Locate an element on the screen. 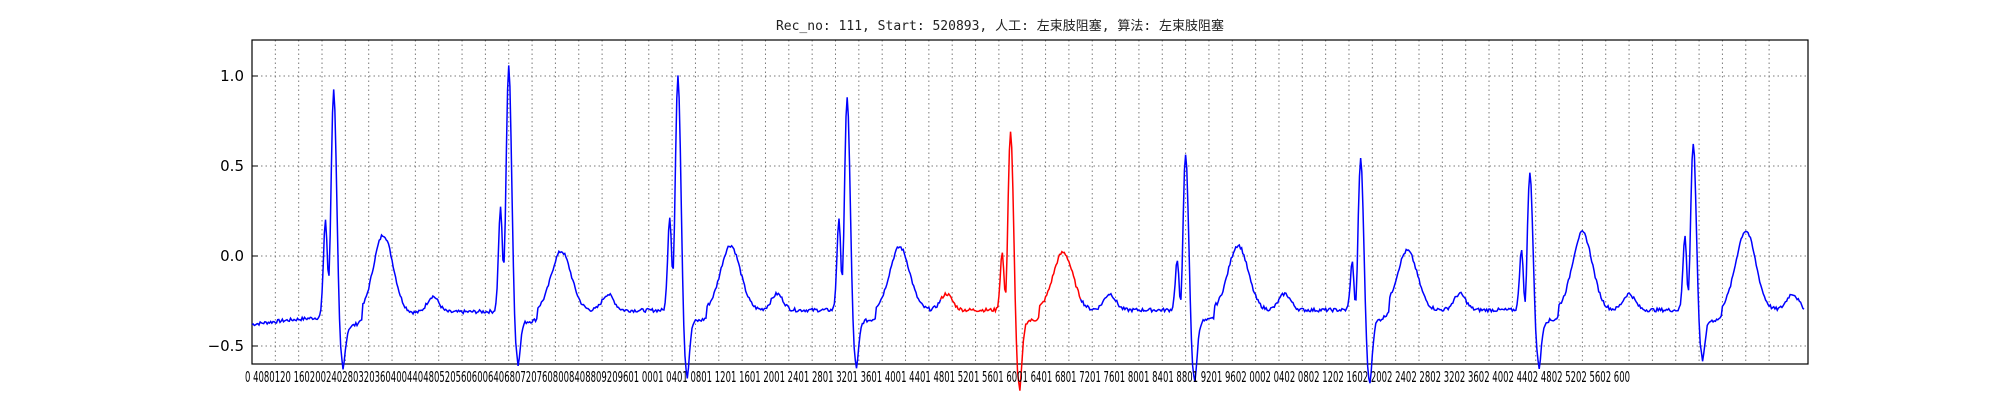 The image size is (2000, 400). y-tick-label: −0.5 is located at coordinates (226, 346).